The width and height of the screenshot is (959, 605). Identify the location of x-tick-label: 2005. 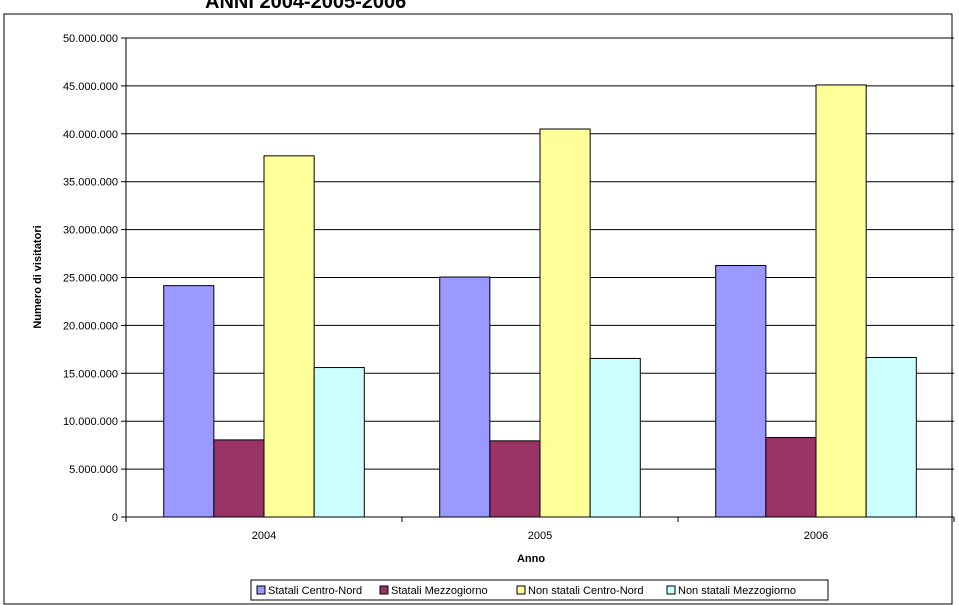
(540, 536).